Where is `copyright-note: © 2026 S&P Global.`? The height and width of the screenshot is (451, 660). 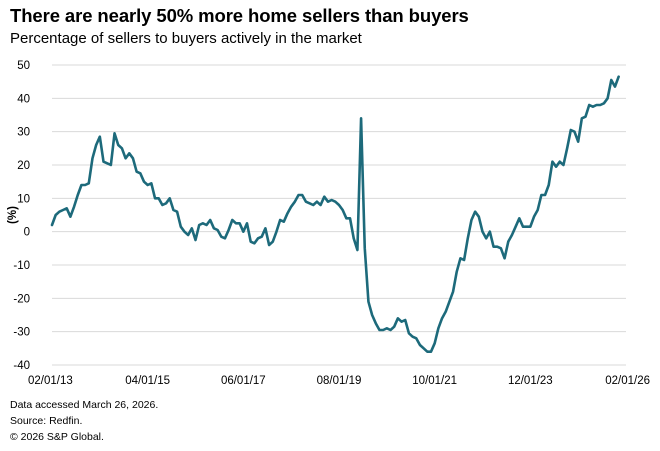
copyright-note: © 2026 S&P Global. is located at coordinates (57, 437).